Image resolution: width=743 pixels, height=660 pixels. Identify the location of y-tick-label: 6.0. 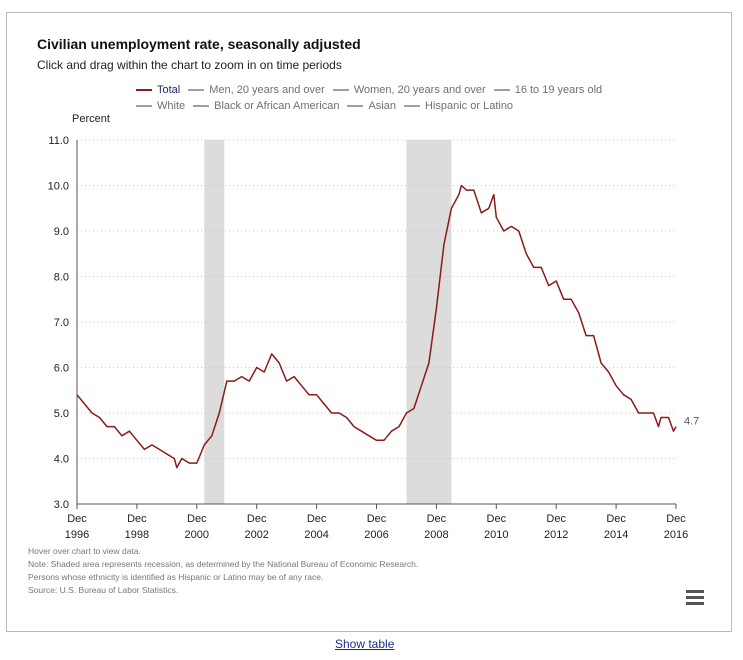
(61, 369).